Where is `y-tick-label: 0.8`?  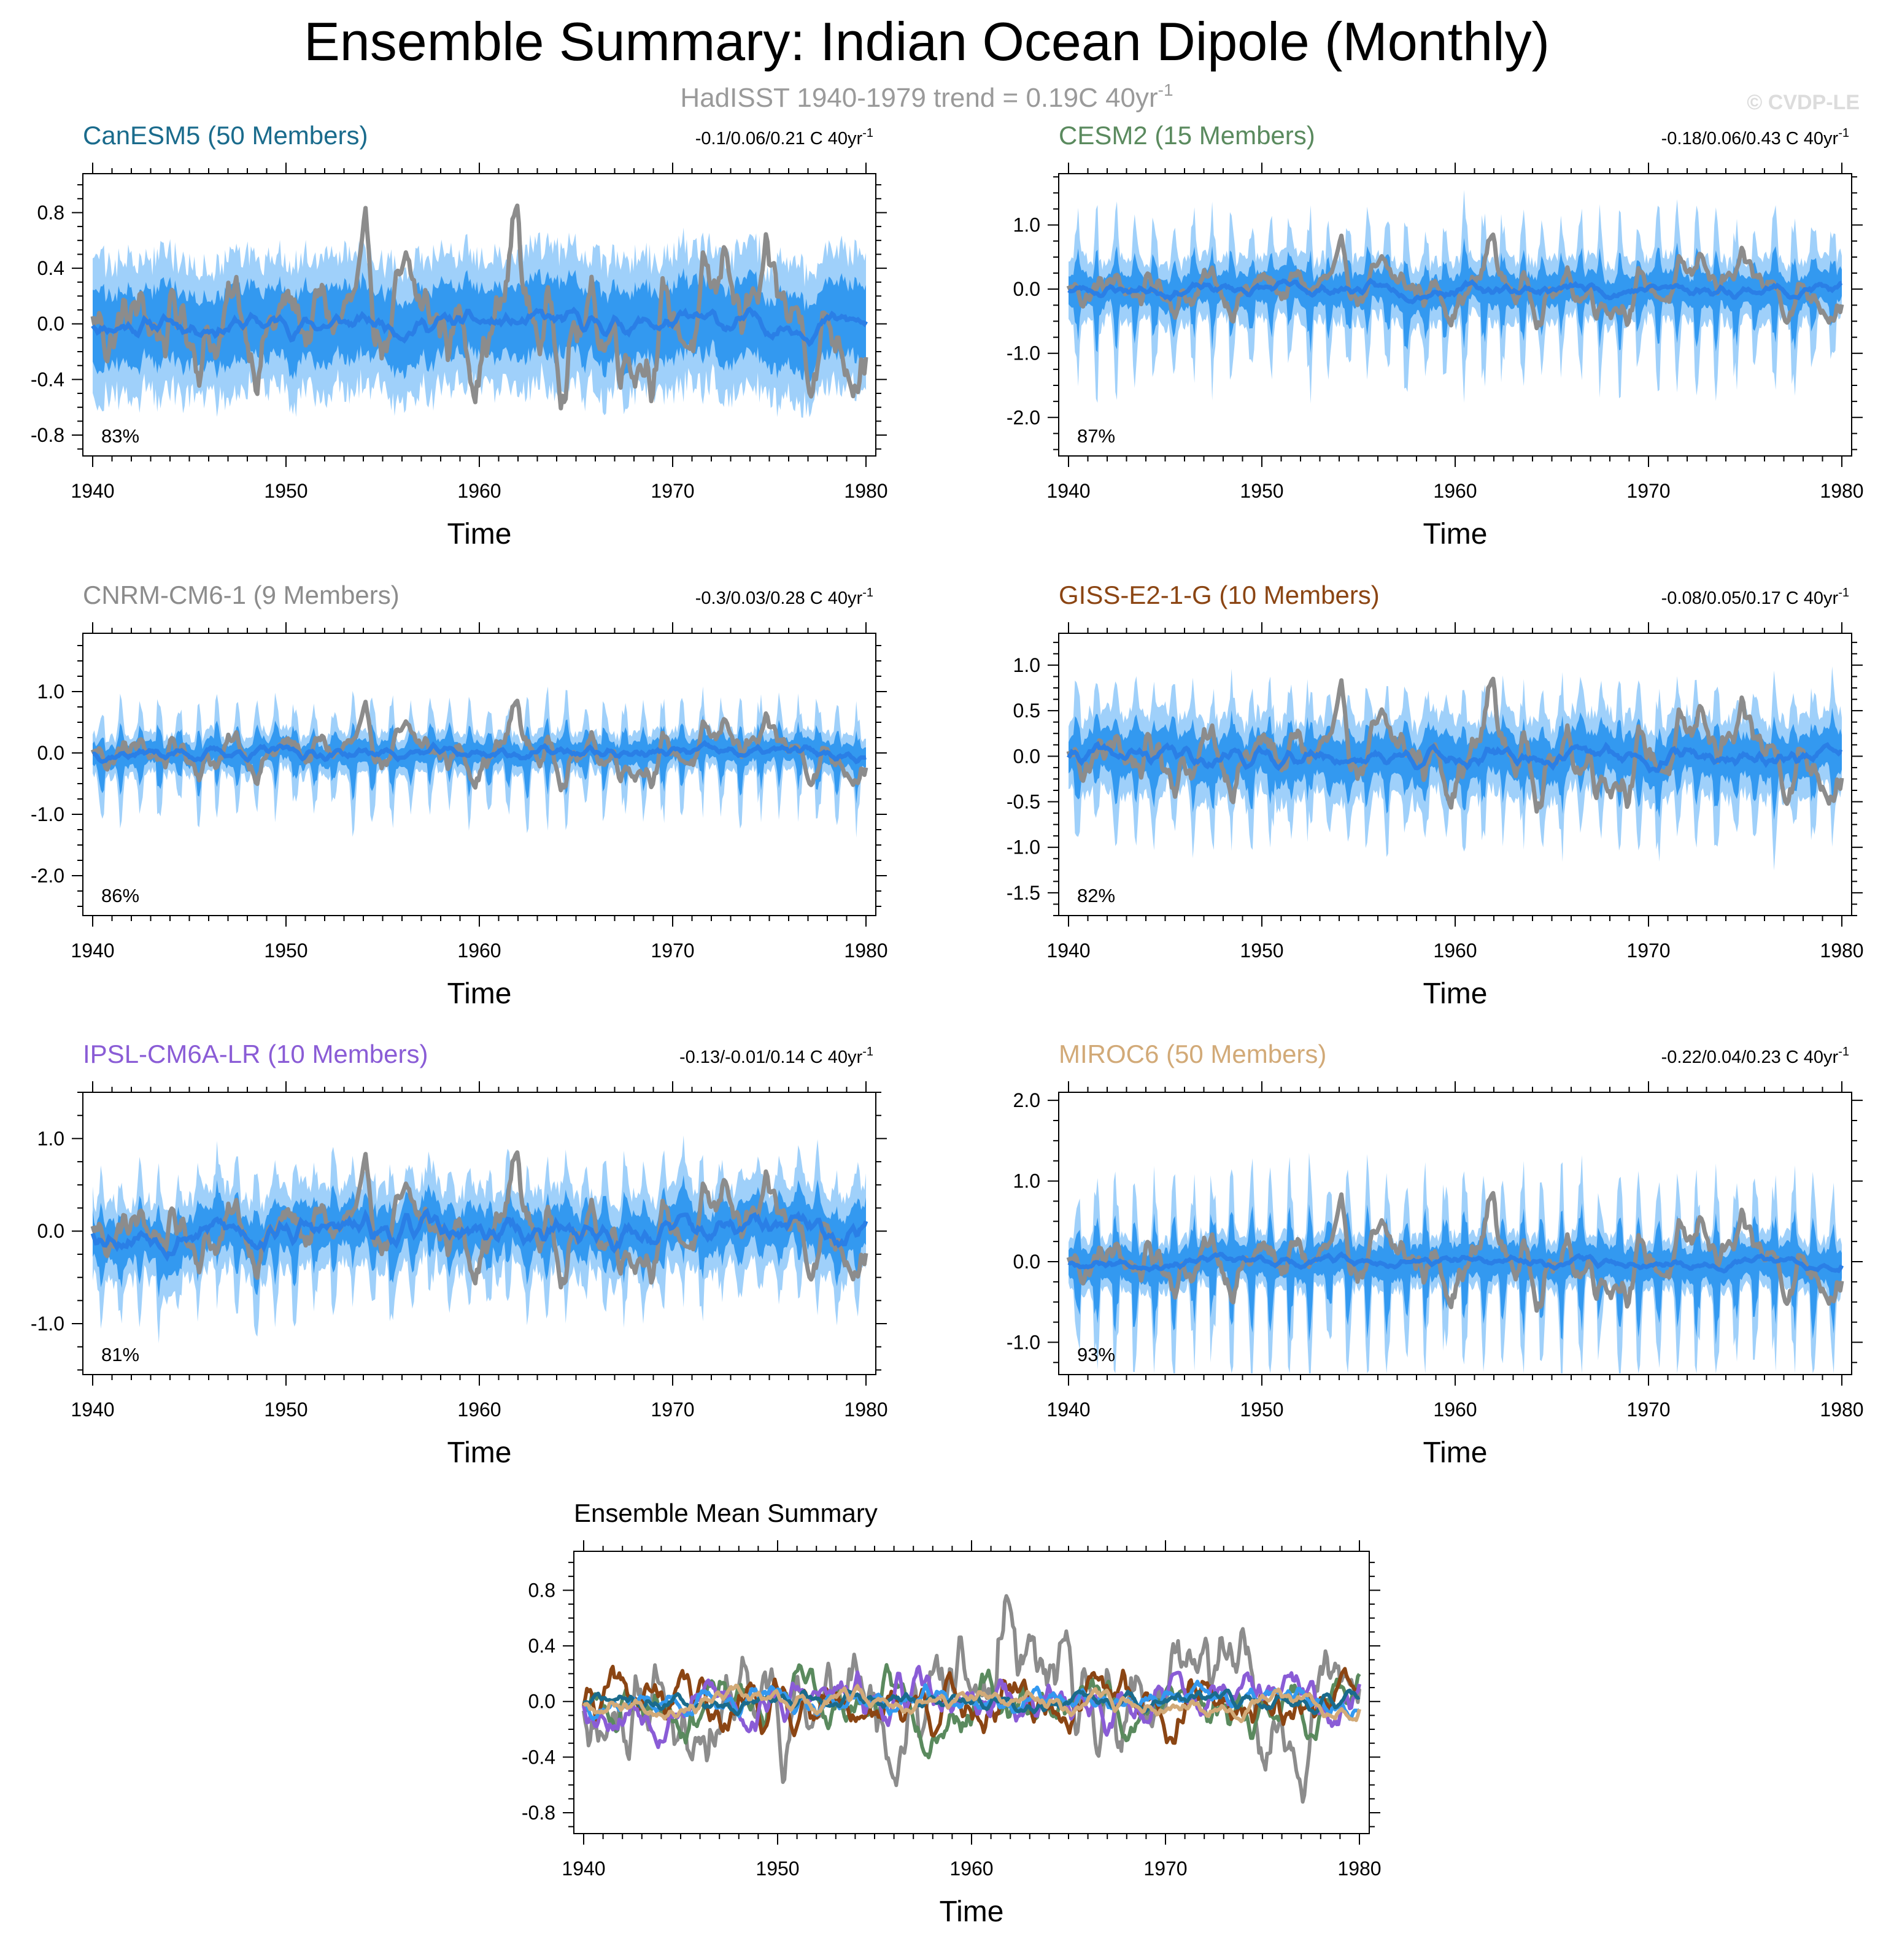
y-tick-label: 0.8 is located at coordinates (50, 212).